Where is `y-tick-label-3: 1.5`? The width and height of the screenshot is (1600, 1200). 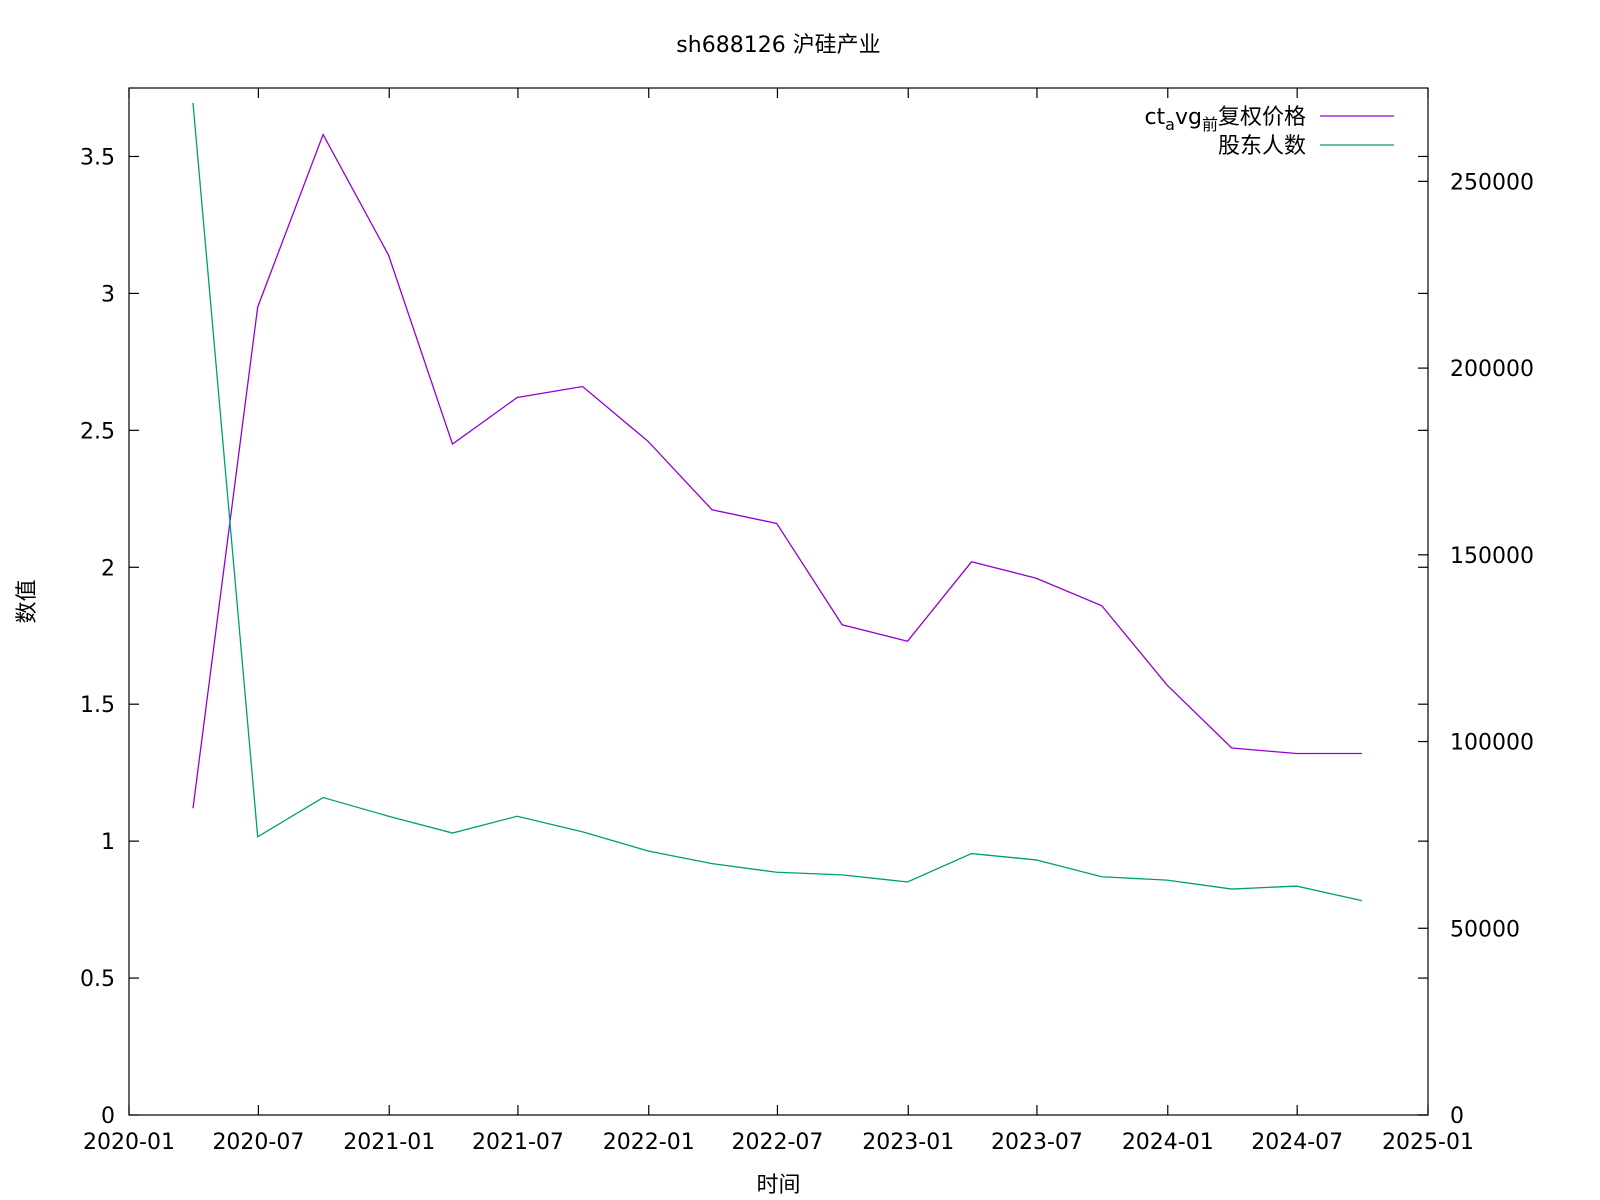 y-tick-label-3: 1.5 is located at coordinates (97, 705).